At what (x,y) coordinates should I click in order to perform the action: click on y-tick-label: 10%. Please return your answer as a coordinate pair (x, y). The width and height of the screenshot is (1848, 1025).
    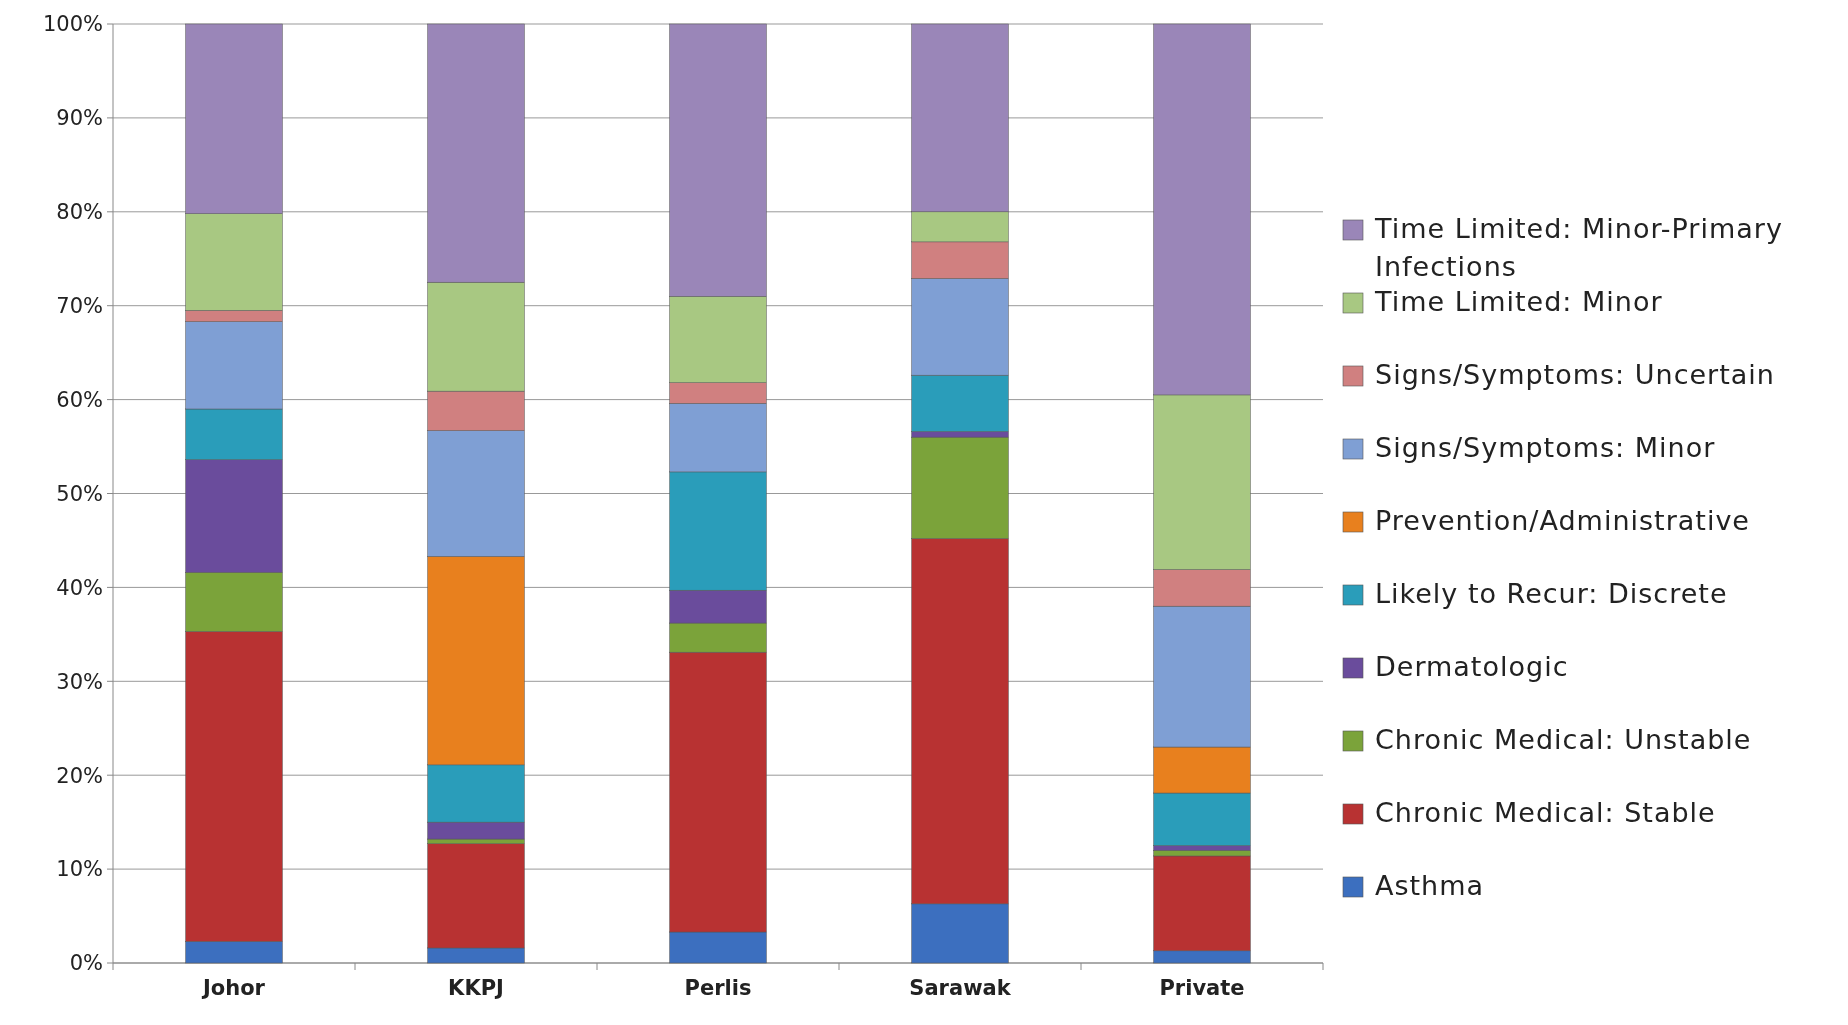
    Looking at the image, I should click on (79, 869).